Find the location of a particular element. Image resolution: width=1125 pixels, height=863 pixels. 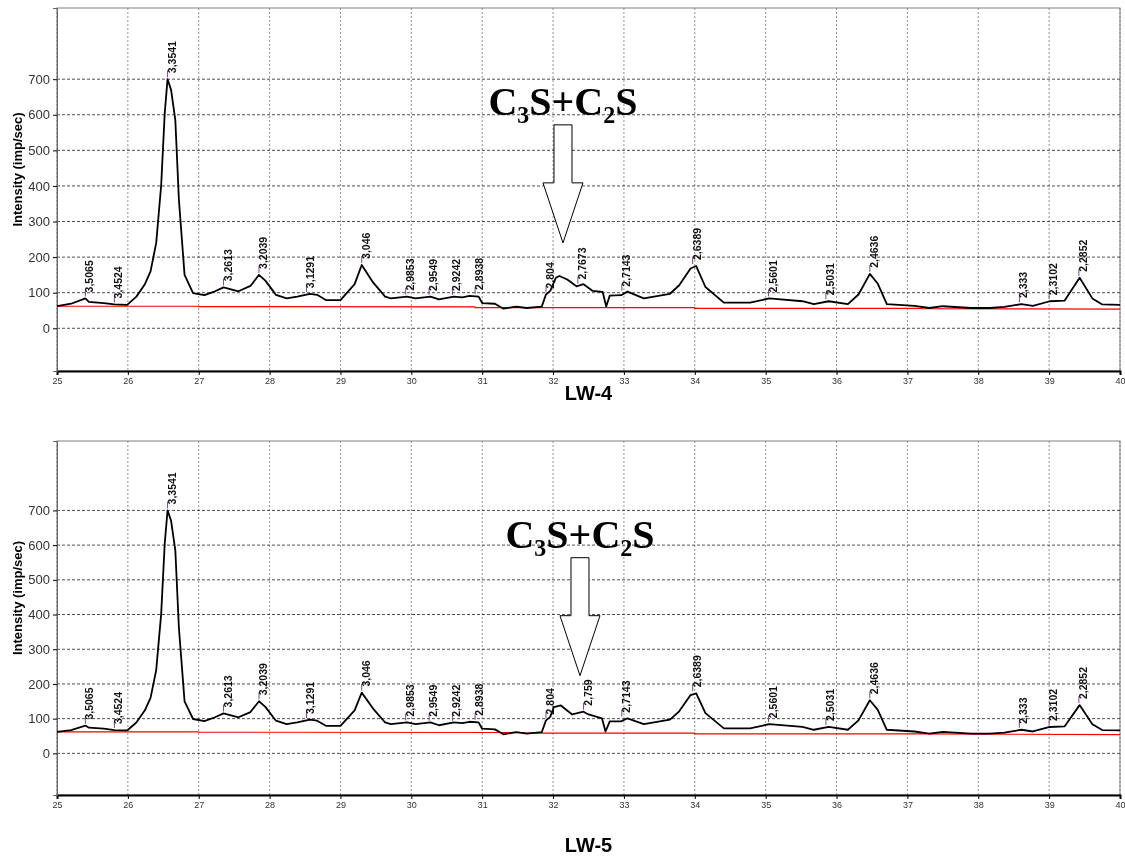

annotation: 2,759 is located at coordinates (587, 692).